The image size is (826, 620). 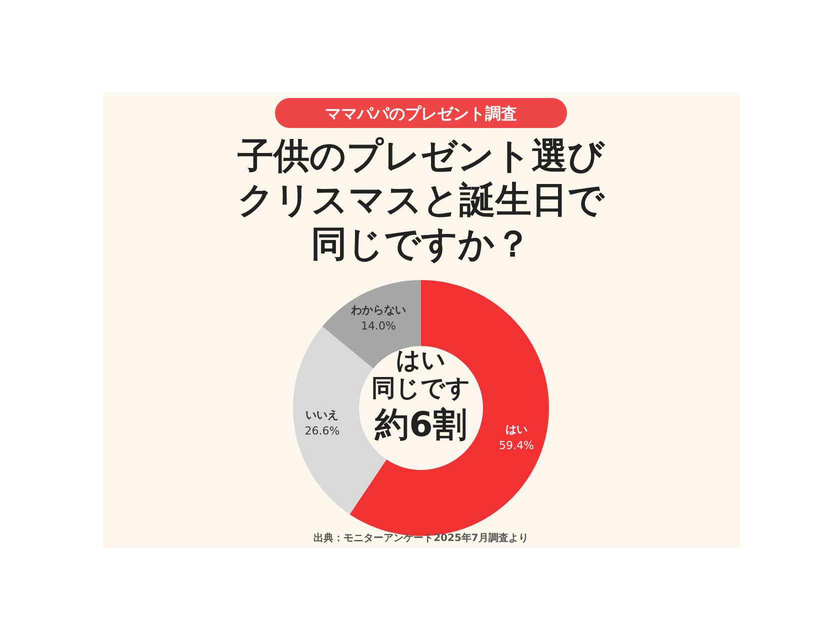 I want to click on data-label: 14.0%, so click(x=378, y=326).